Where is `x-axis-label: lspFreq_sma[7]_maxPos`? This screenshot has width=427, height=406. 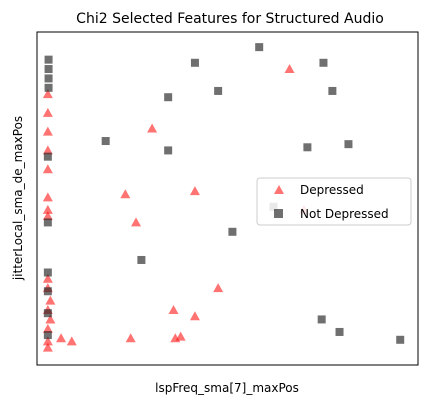 x-axis-label: lspFreq_sma[7]_maxPos is located at coordinates (227, 388).